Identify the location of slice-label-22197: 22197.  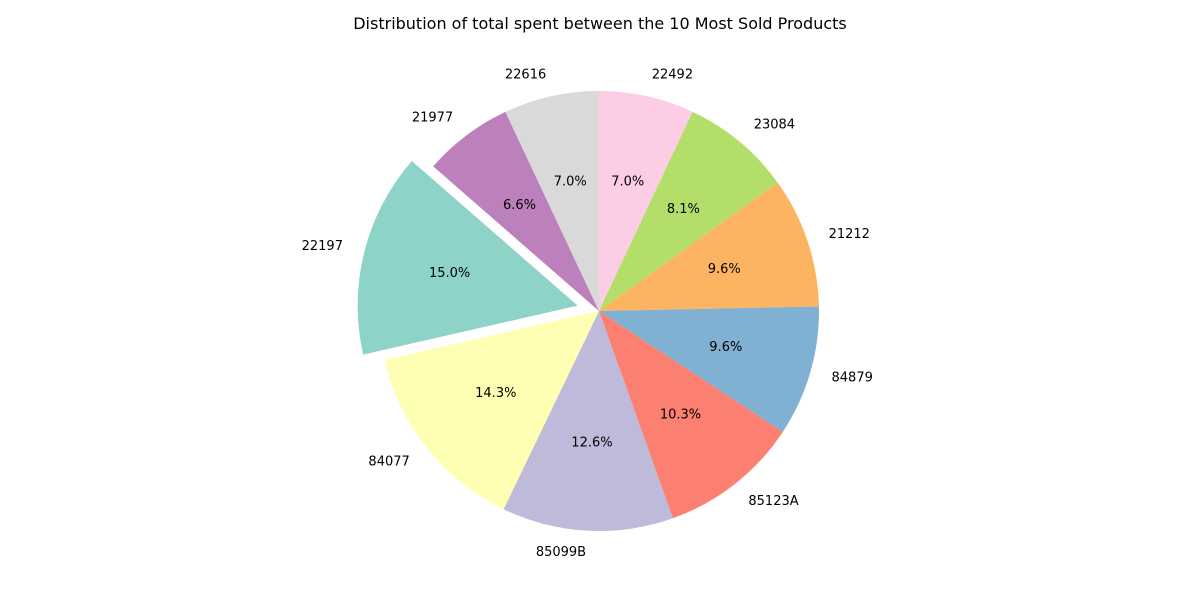
(322, 246).